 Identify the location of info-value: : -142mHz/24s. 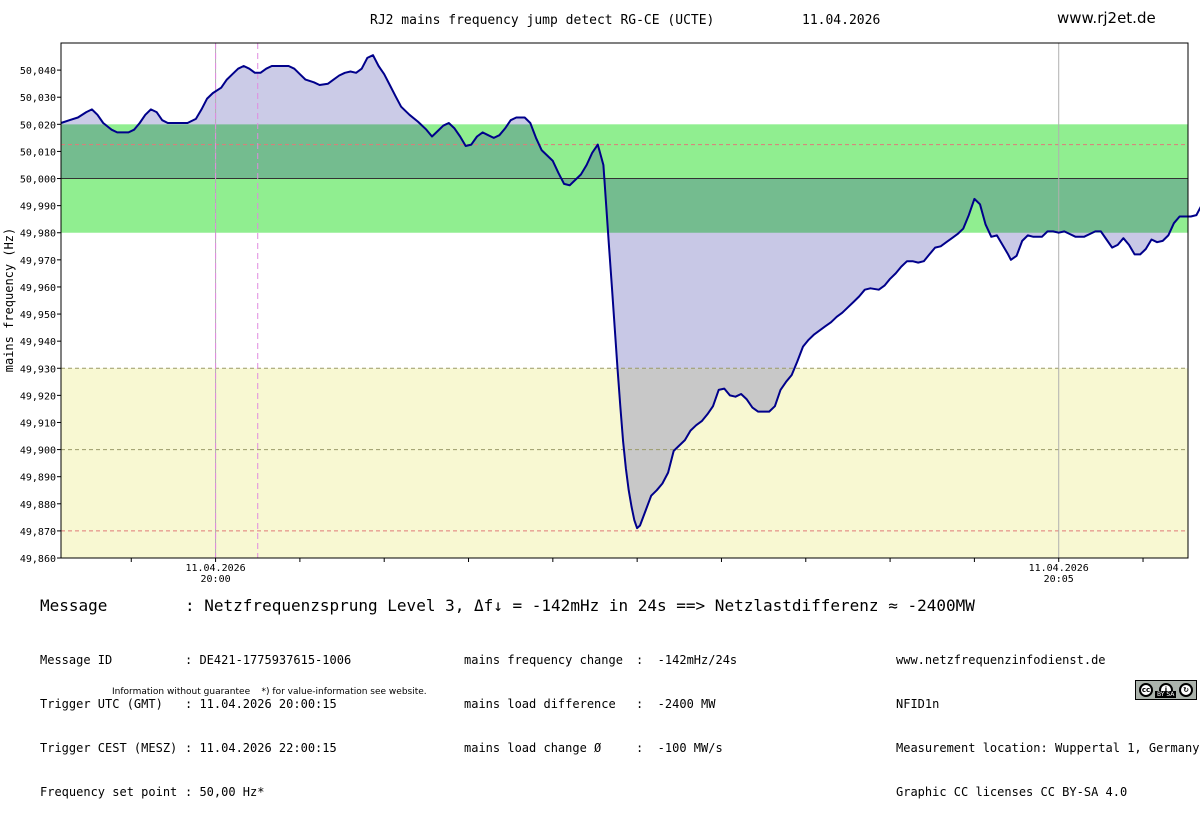
(687, 660).